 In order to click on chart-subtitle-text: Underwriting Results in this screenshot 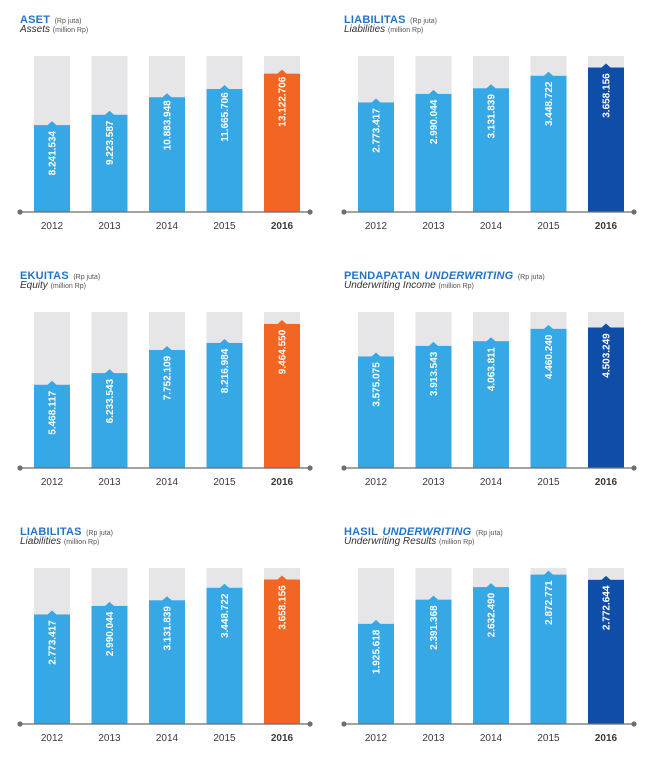, I will do `click(390, 541)`.